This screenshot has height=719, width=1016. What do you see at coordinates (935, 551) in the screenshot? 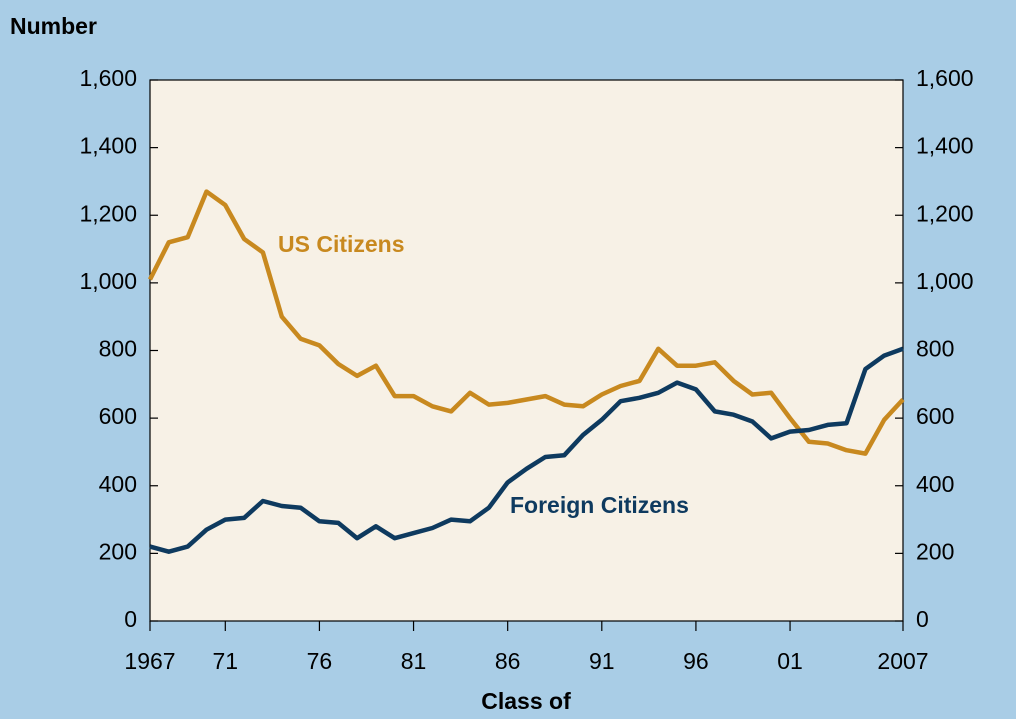
I see `y2-tick-label: 200` at bounding box center [935, 551].